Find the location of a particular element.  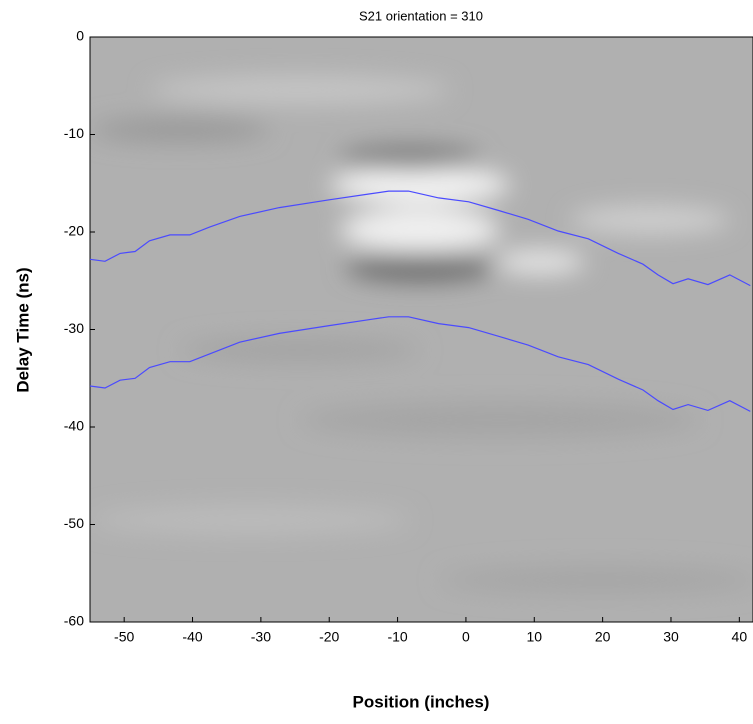

x-tick-label: -30 is located at coordinates (261, 637).